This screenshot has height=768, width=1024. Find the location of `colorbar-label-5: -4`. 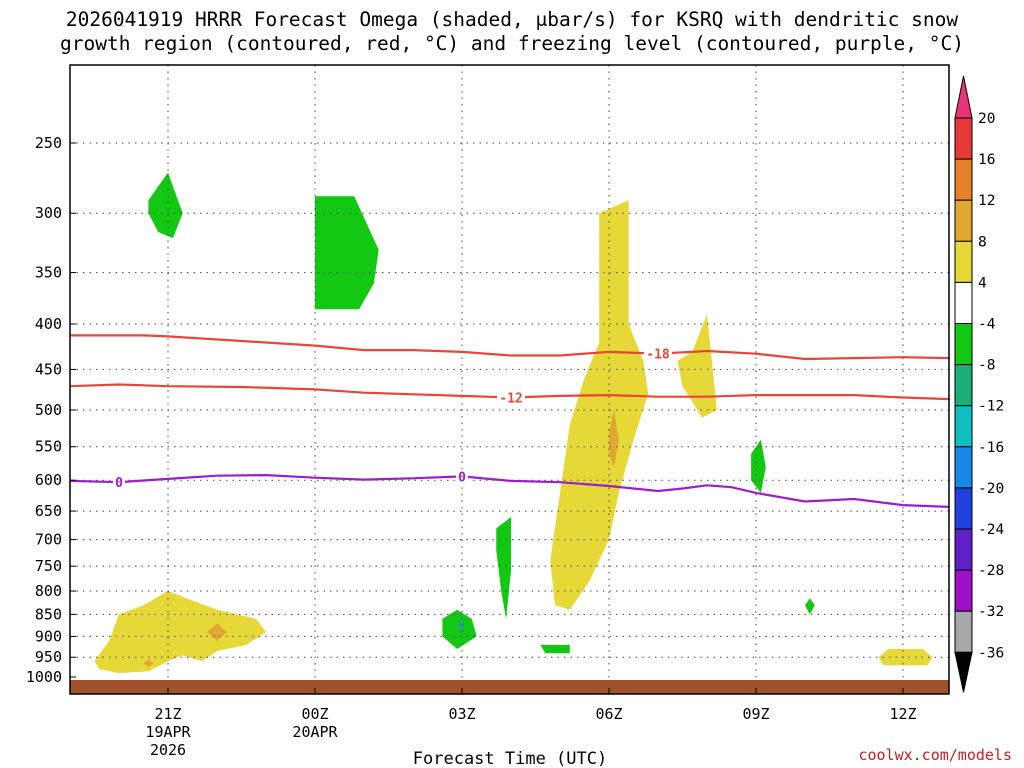

colorbar-label-5: -4 is located at coordinates (987, 325).